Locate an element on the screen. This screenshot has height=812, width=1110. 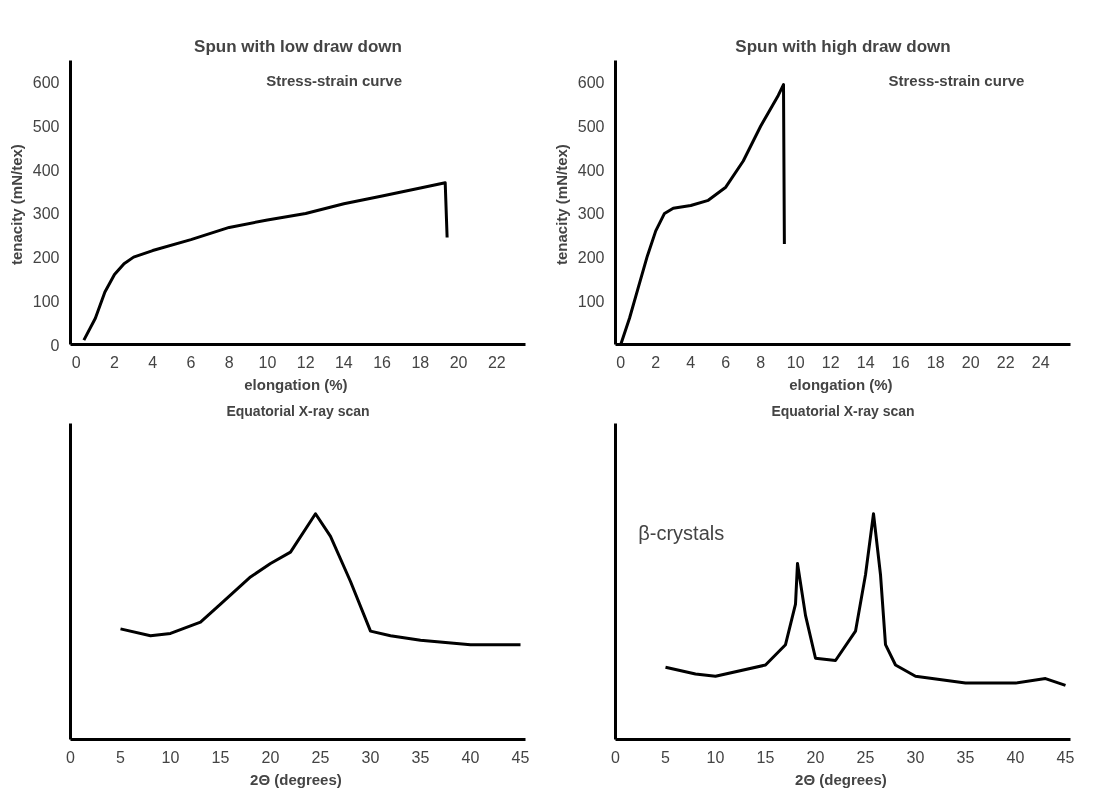
annotation: β-crystals is located at coordinates (681, 532).